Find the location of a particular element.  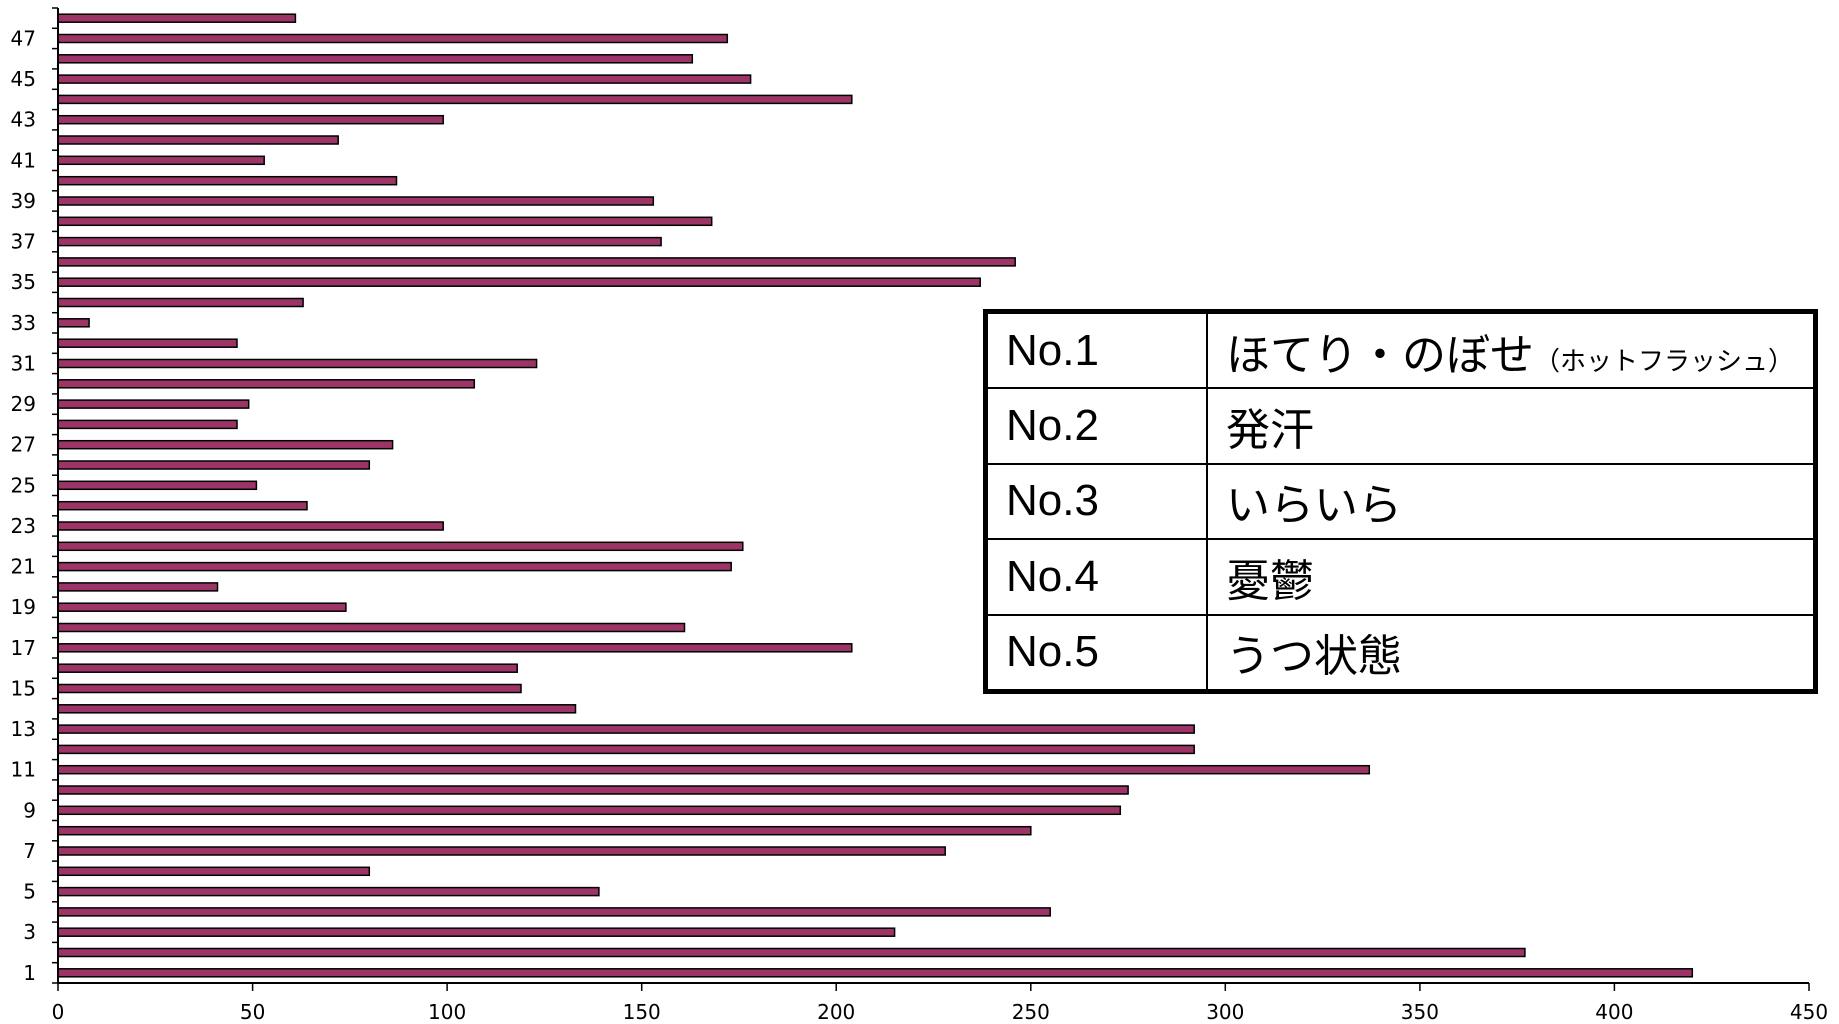

y-tick-label: 29 is located at coordinates (23, 404).